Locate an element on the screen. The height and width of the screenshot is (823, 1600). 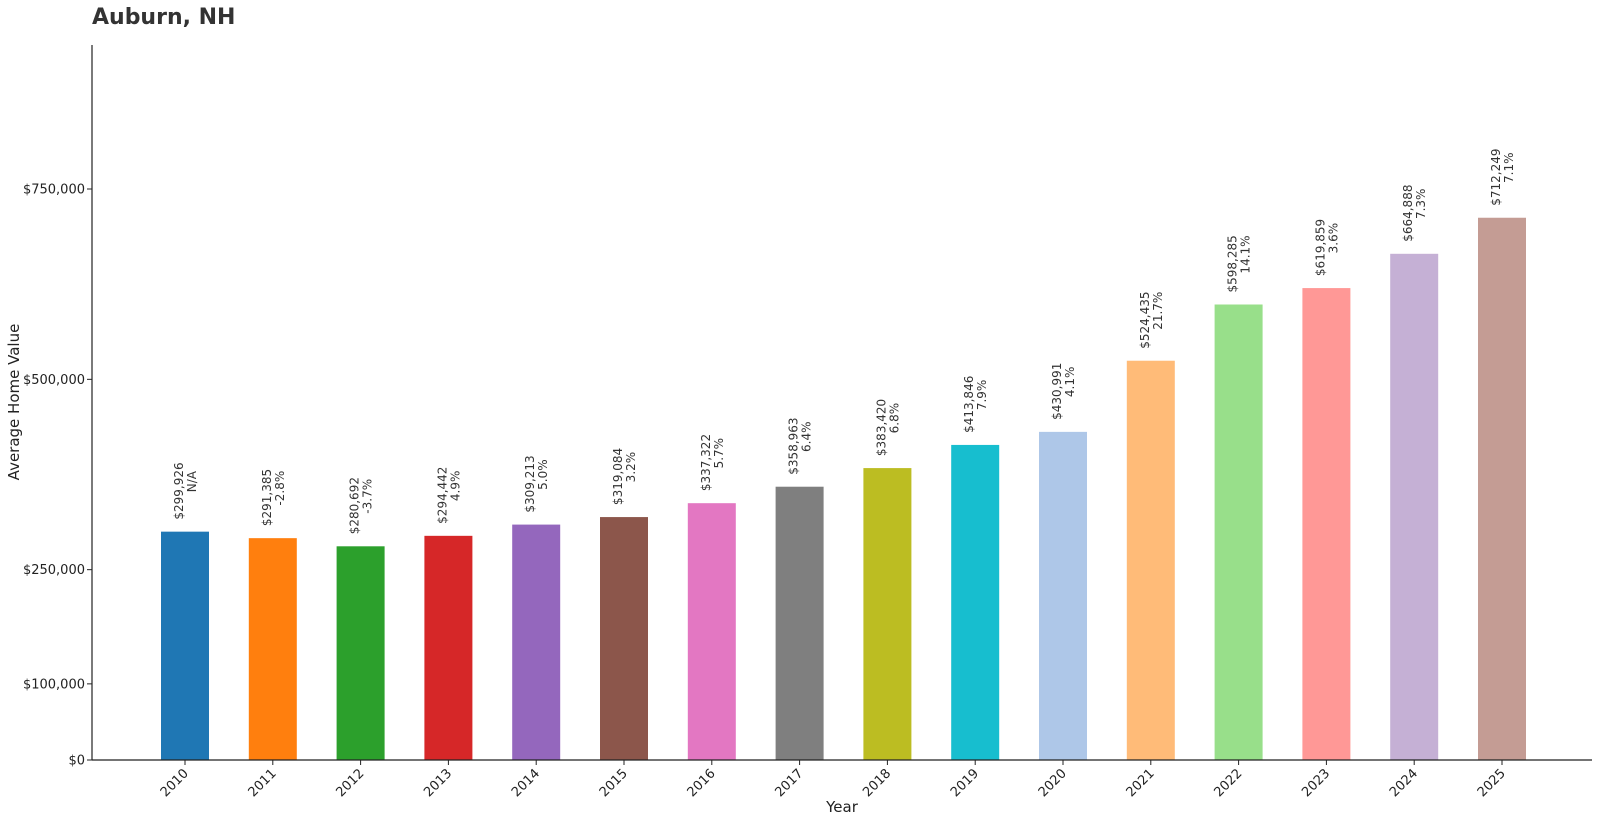
bar-2021 is located at coordinates (1150, 560).